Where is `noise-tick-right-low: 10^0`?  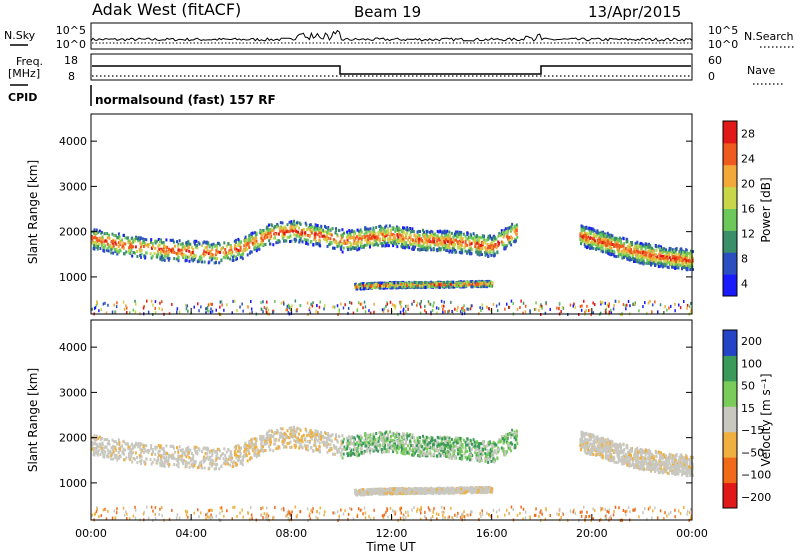 noise-tick-right-low: 10^0 is located at coordinates (723, 44).